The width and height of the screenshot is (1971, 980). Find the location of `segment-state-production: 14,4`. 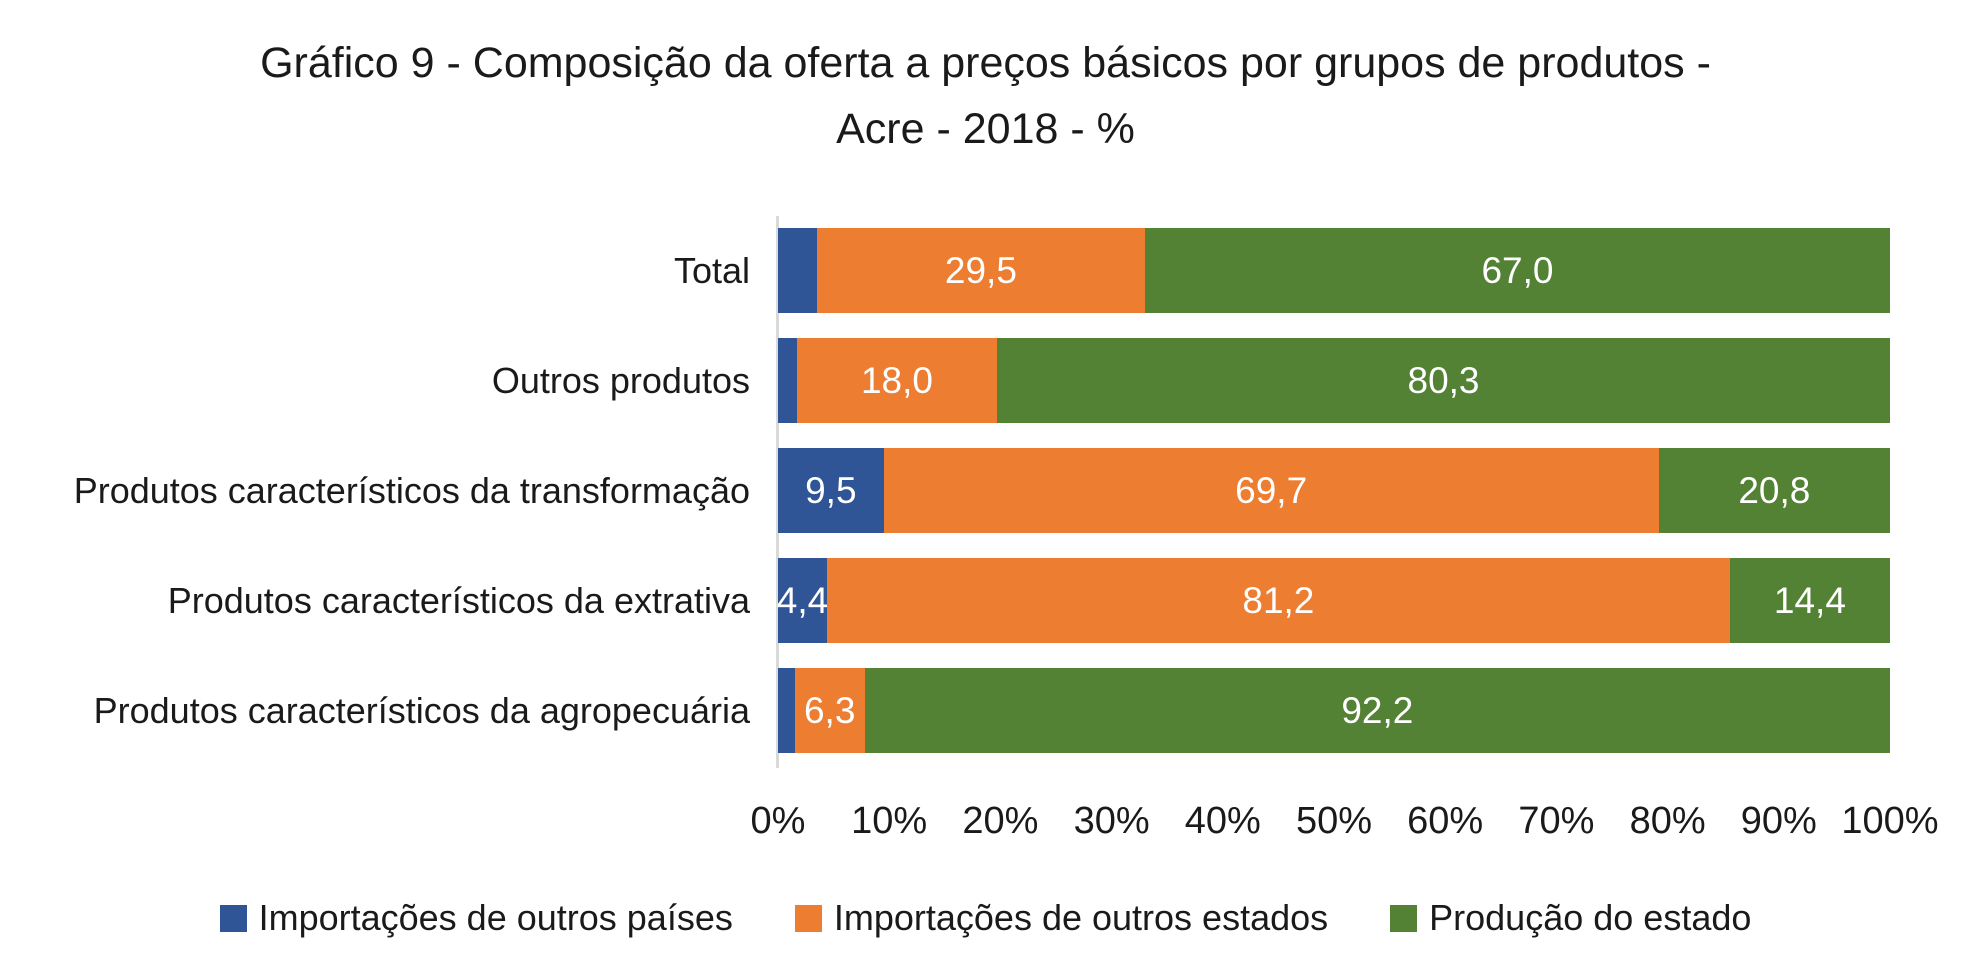

segment-state-production: 14,4 is located at coordinates (1809, 600).